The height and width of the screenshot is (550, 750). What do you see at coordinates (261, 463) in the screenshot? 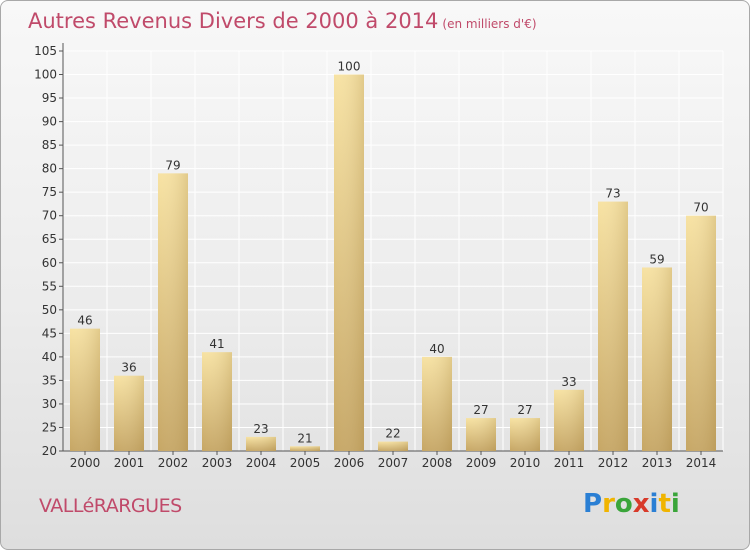
I see `x-tick-label: 2004` at bounding box center [261, 463].